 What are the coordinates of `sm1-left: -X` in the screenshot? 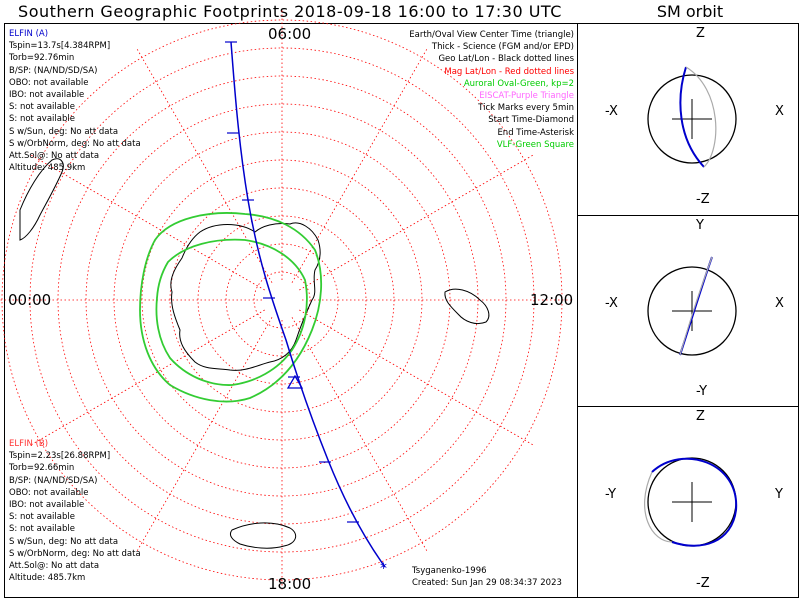 It's located at (611, 111).